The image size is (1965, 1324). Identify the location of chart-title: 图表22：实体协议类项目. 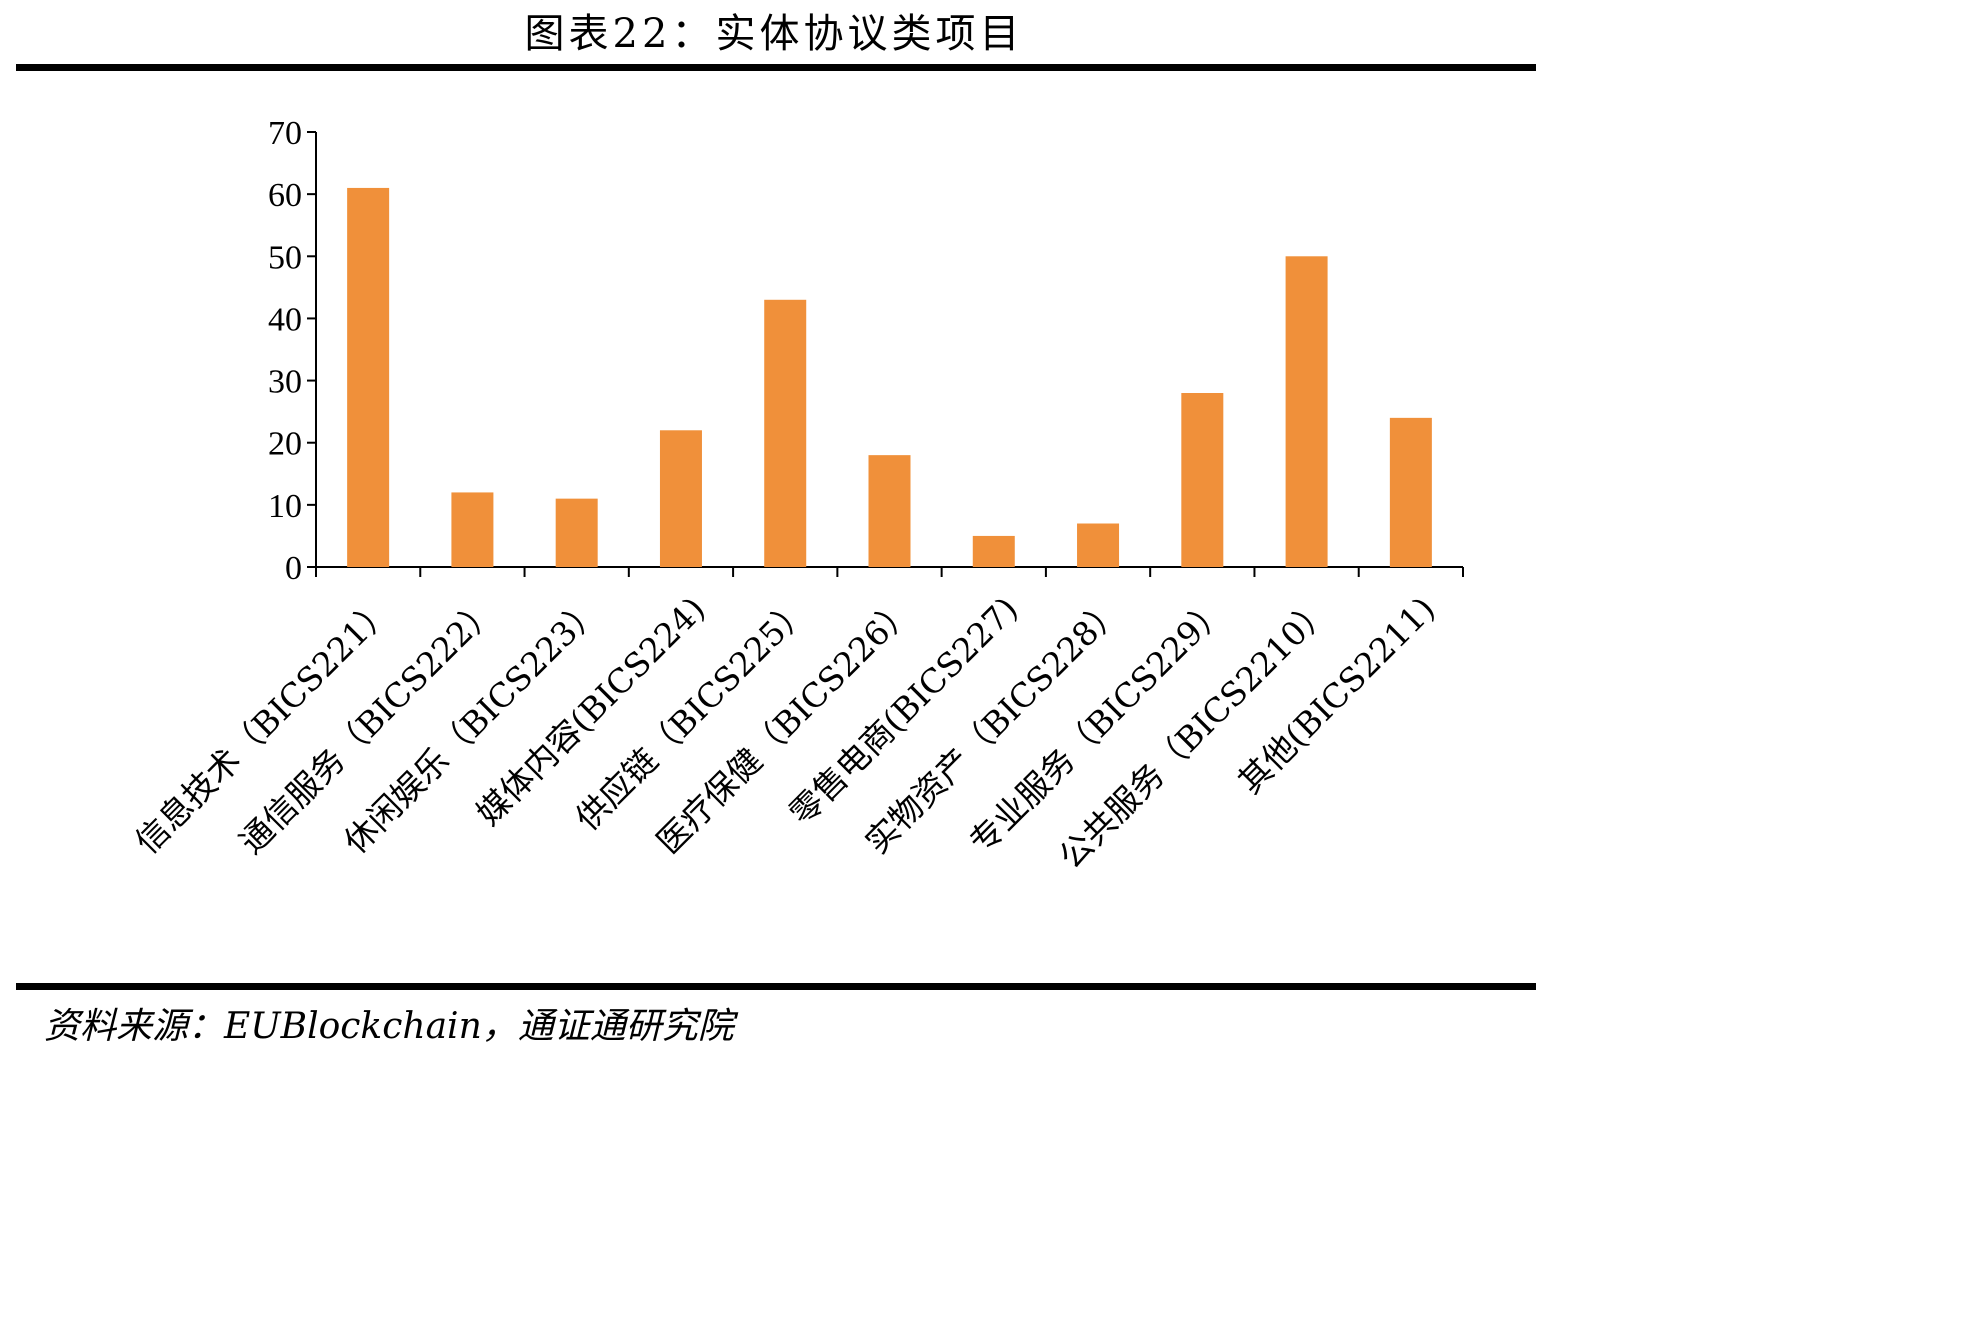
(774, 34).